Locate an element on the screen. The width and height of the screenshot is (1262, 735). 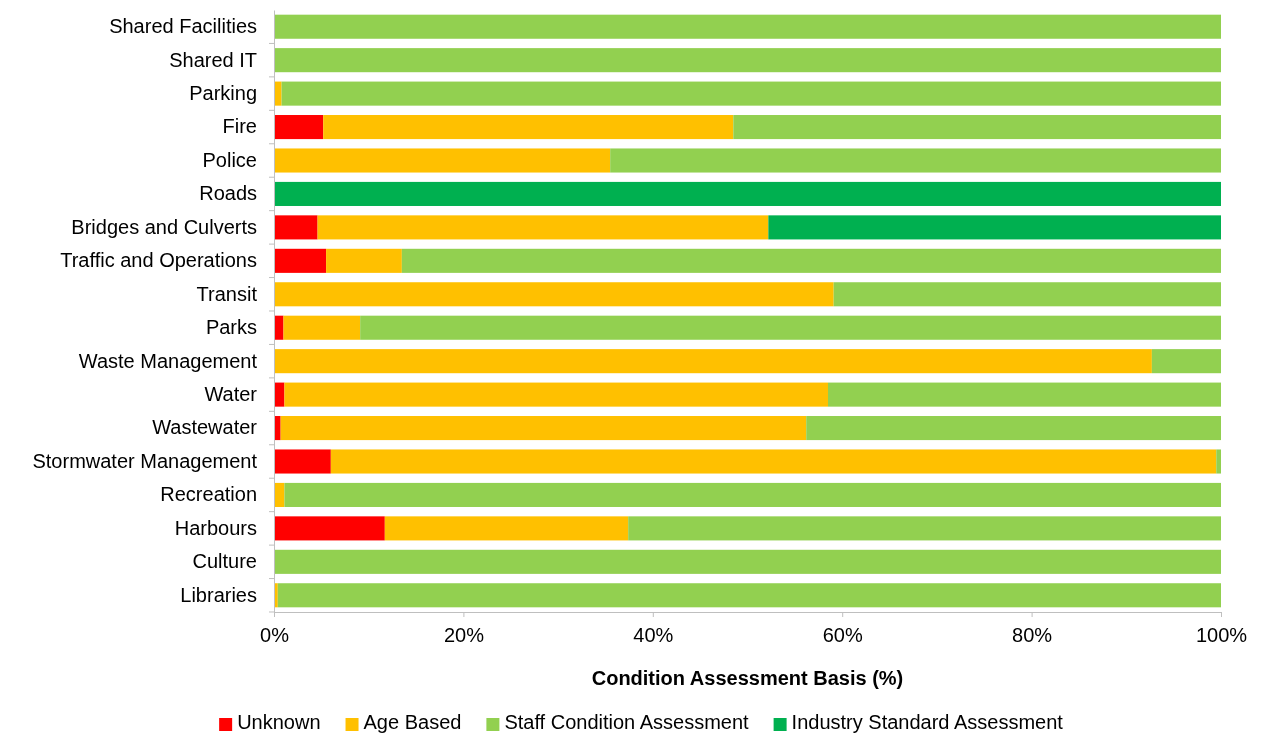
y-tick-label: Culture is located at coordinates (224, 561).